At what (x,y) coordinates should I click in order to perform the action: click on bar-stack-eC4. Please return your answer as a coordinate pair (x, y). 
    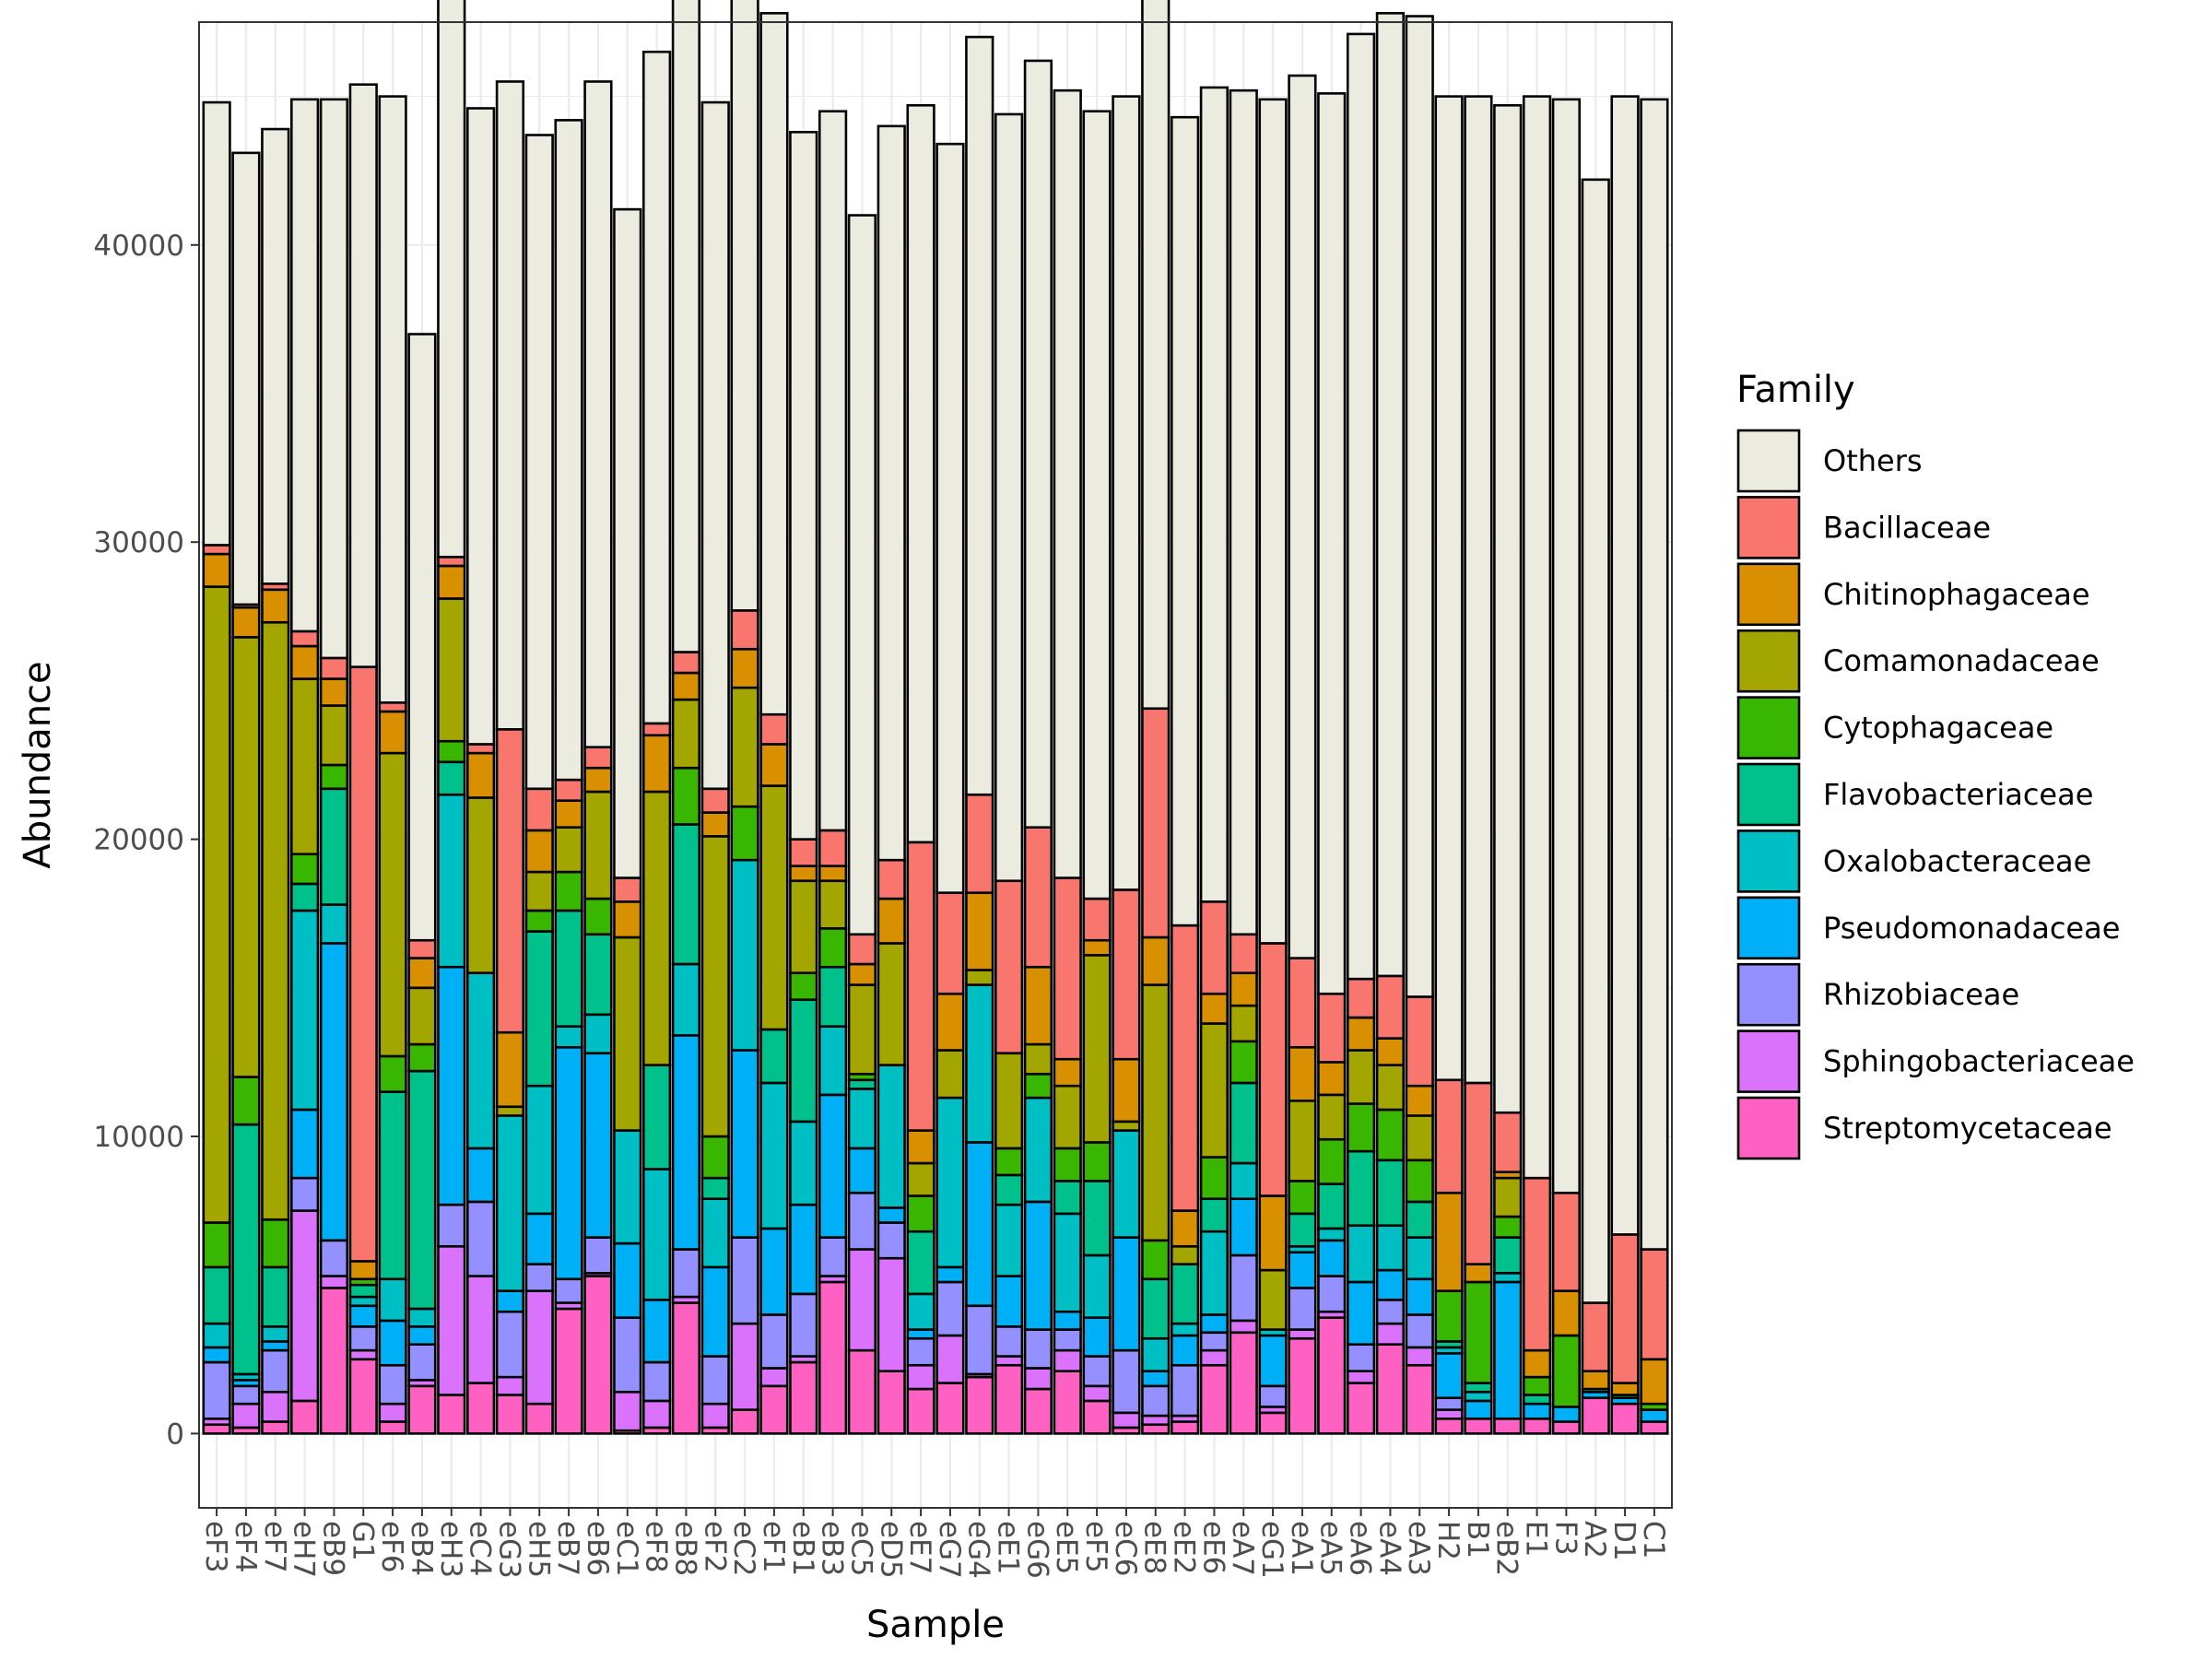
    Looking at the image, I should click on (480, 771).